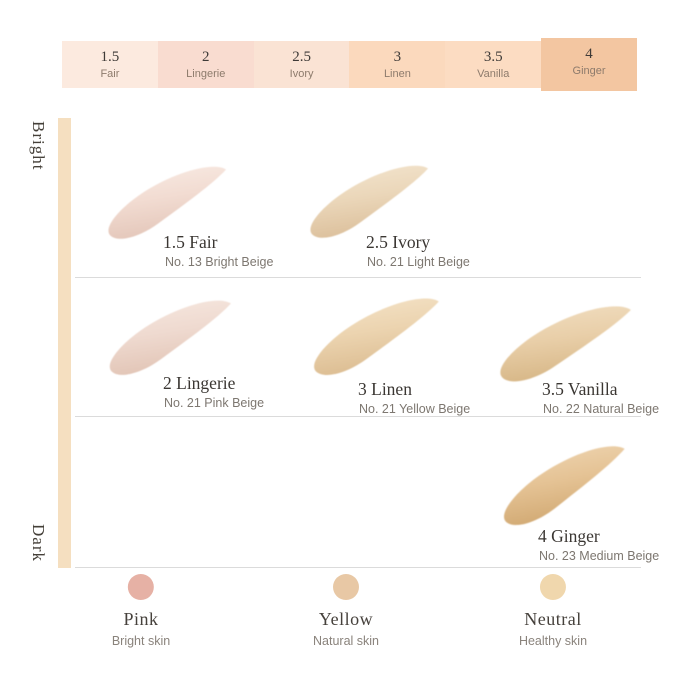 The width and height of the screenshot is (679, 679). What do you see at coordinates (589, 64) in the screenshot?
I see `scale-cell-ginger: 4 Ginger` at bounding box center [589, 64].